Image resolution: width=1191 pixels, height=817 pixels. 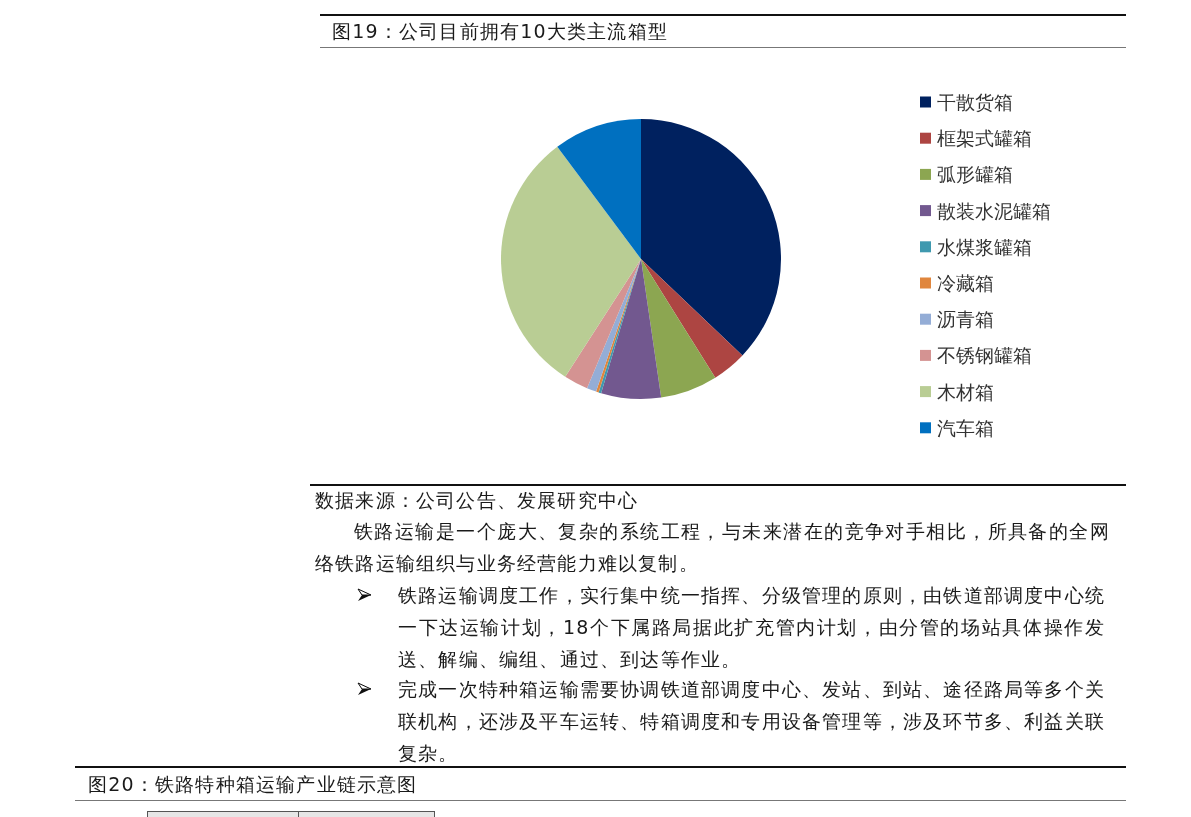 I want to click on chart-title: 图19：公司目前拥有10大类主流箱型, so click(x=500, y=31).